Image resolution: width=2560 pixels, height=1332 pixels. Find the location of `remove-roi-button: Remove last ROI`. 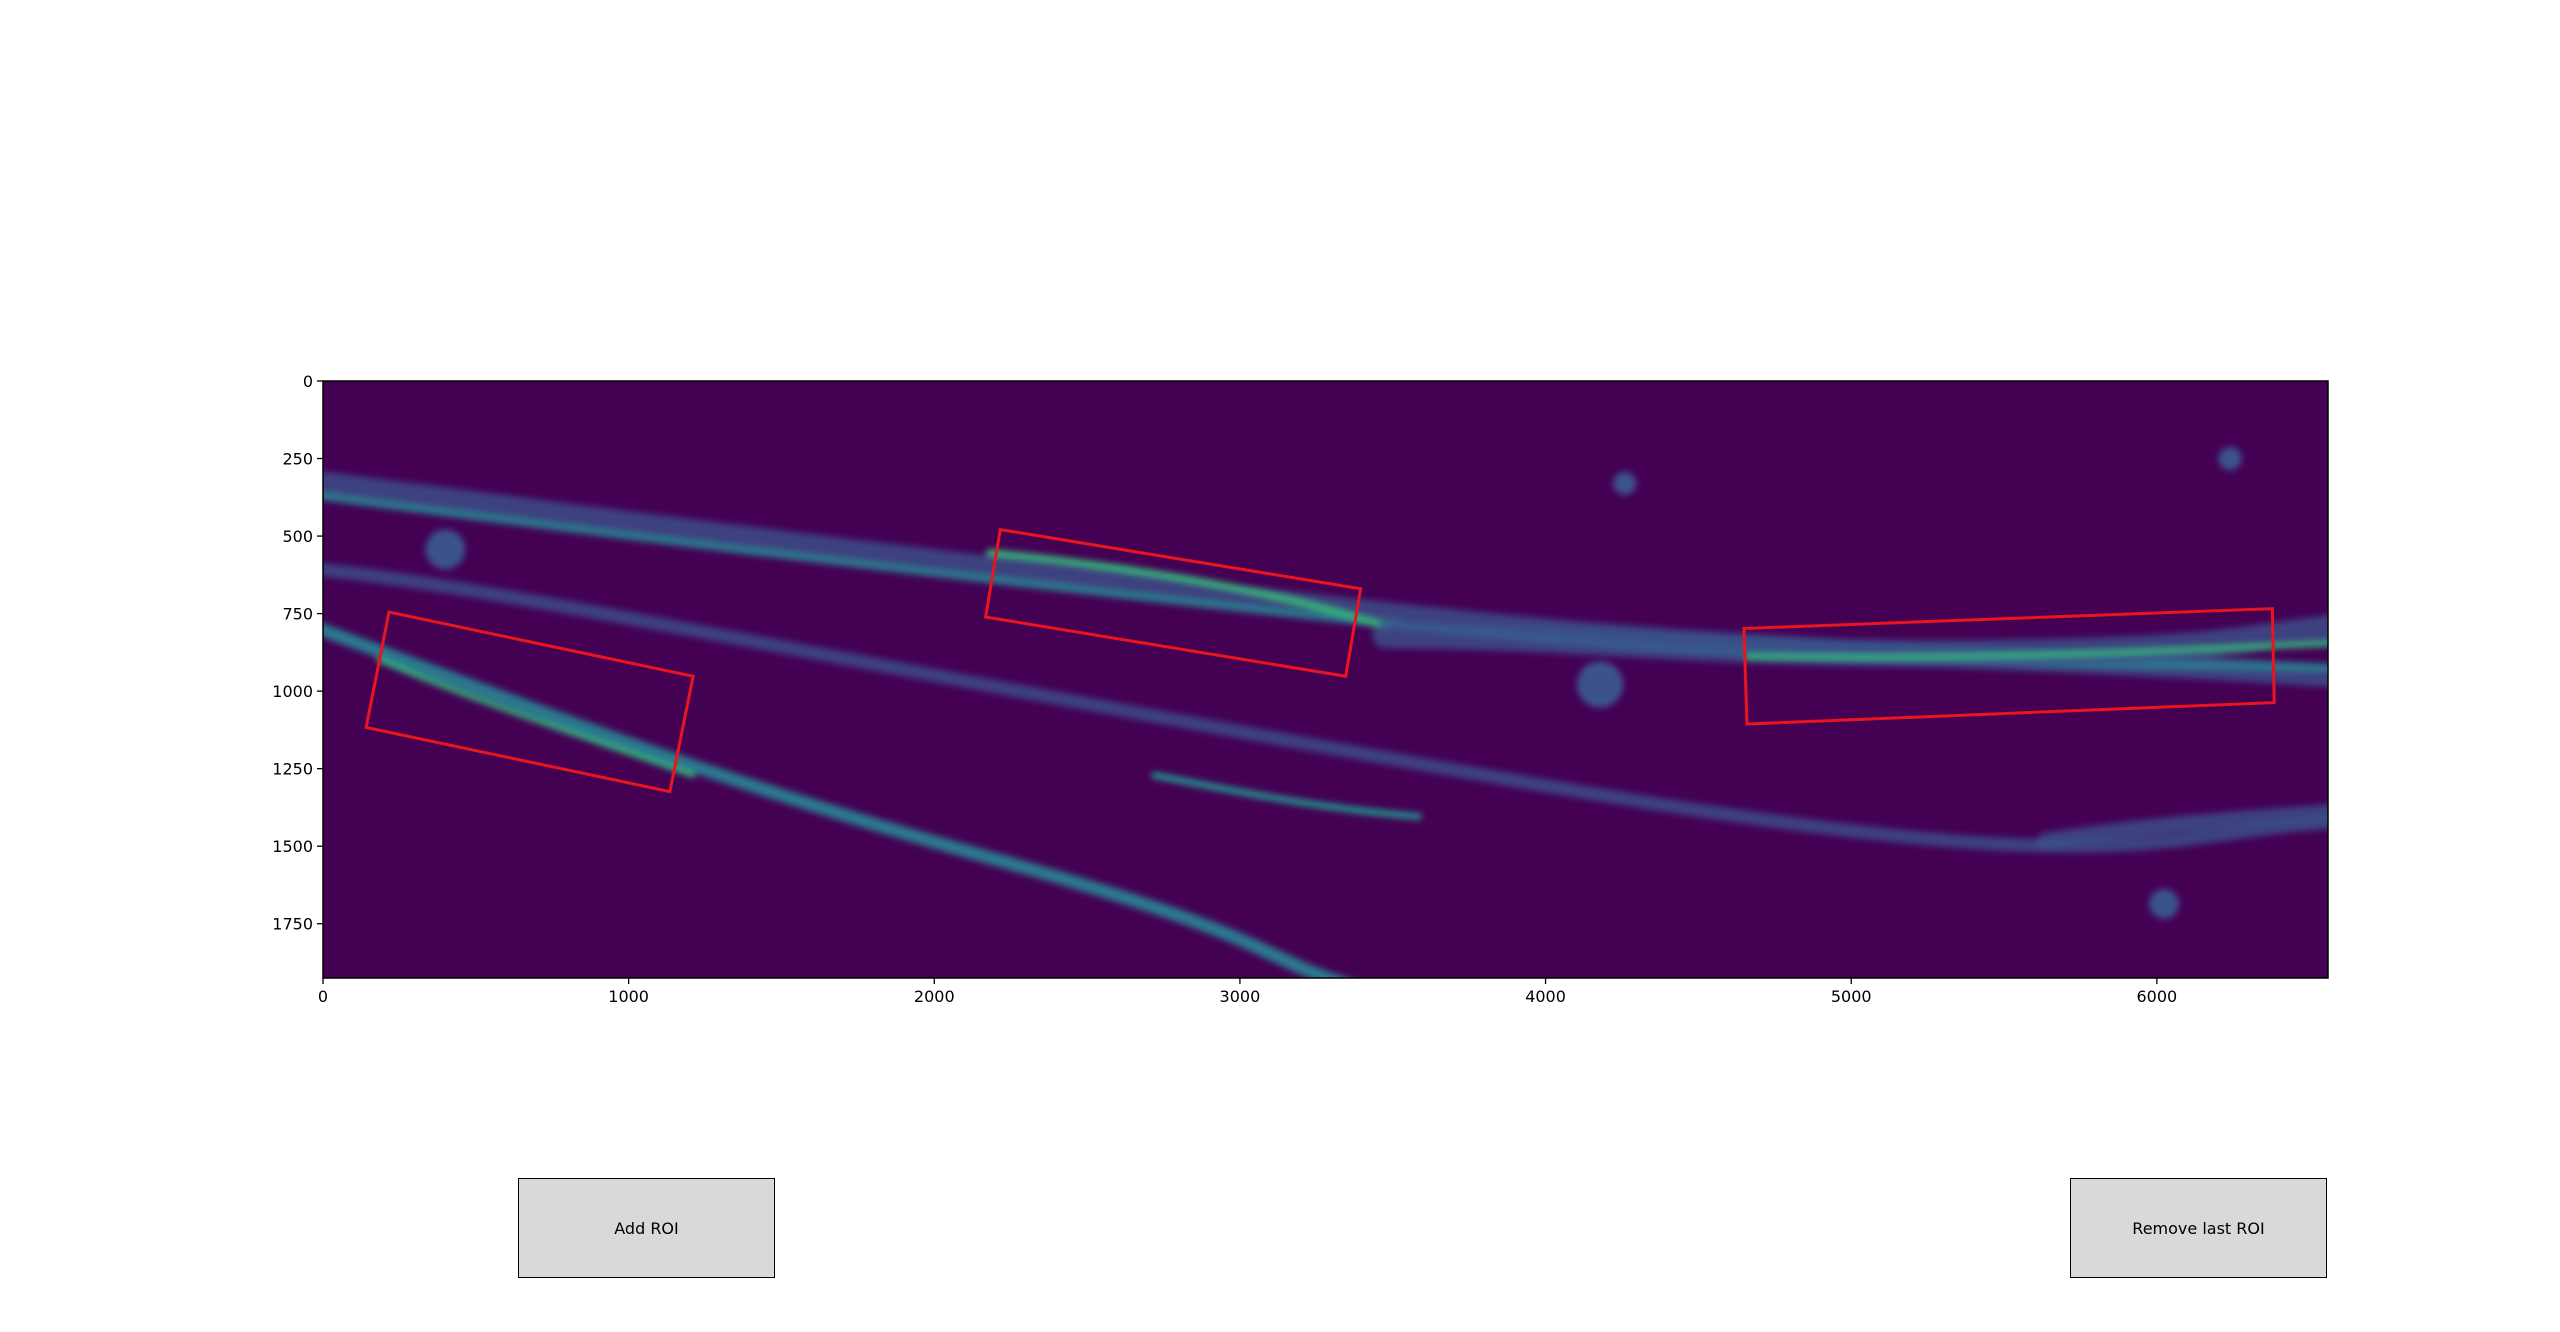

remove-roi-button: Remove last ROI is located at coordinates (2198, 1228).